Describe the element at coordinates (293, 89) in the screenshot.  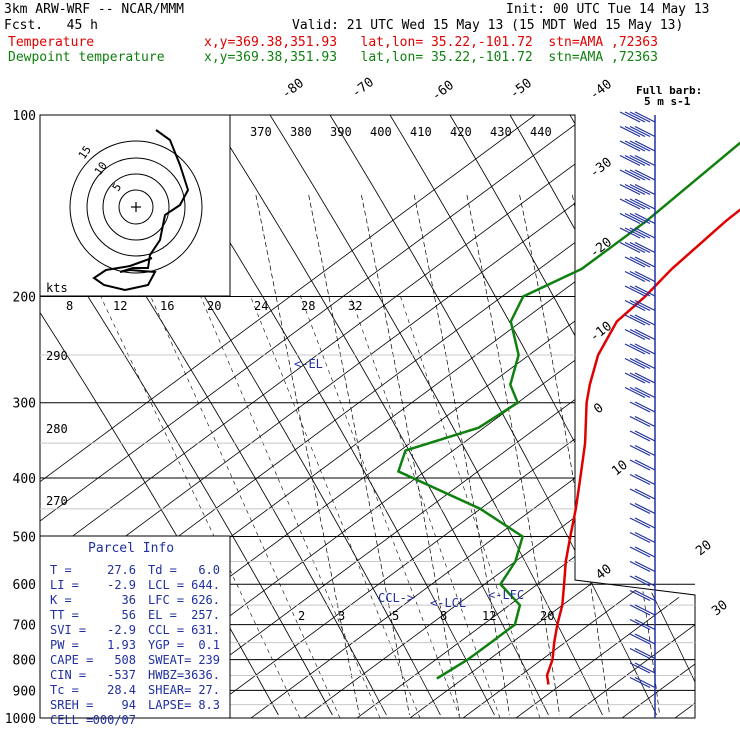
I see `isotherm-label: -80` at that location.